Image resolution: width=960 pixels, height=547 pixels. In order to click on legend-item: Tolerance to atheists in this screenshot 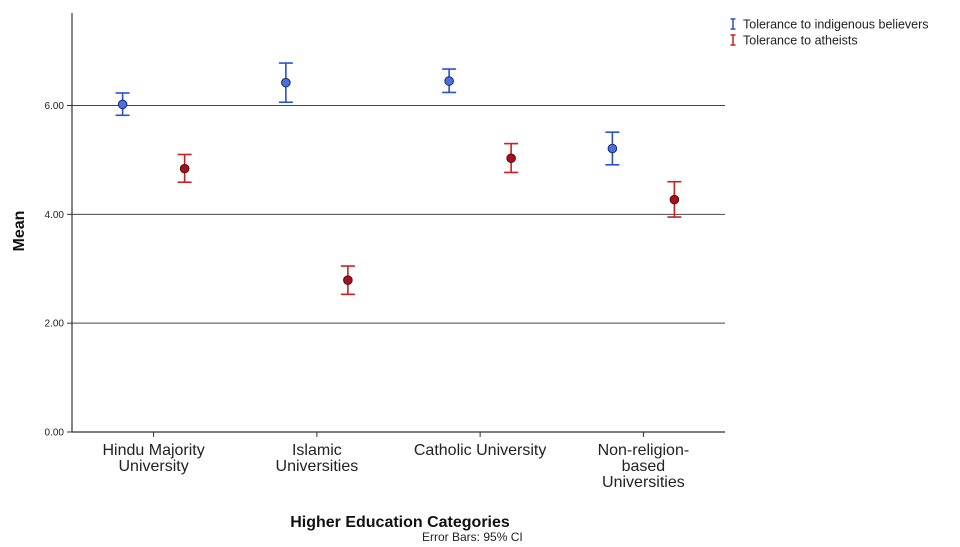, I will do `click(794, 41)`.